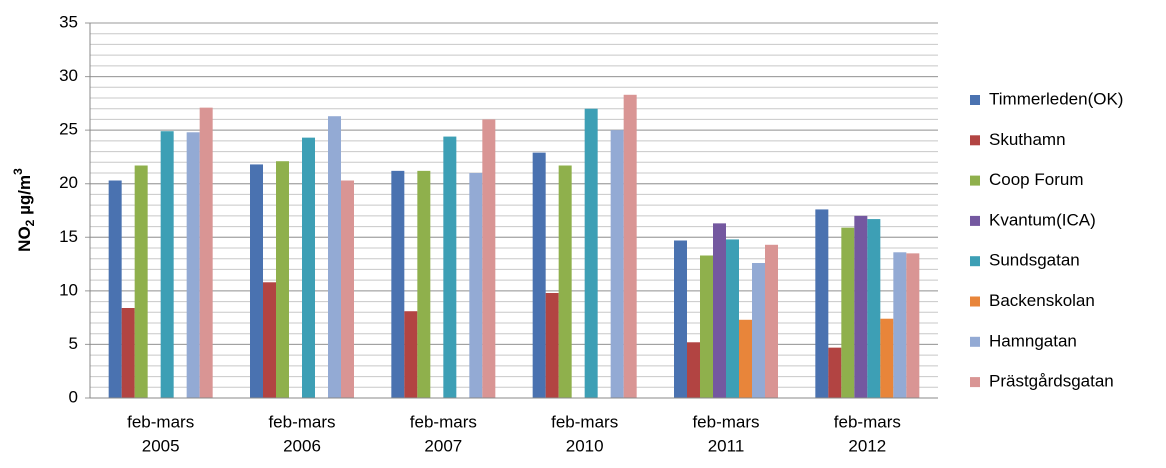 Image resolution: width=1166 pixels, height=468 pixels. I want to click on y-label-sub: 2, so click(30, 222).